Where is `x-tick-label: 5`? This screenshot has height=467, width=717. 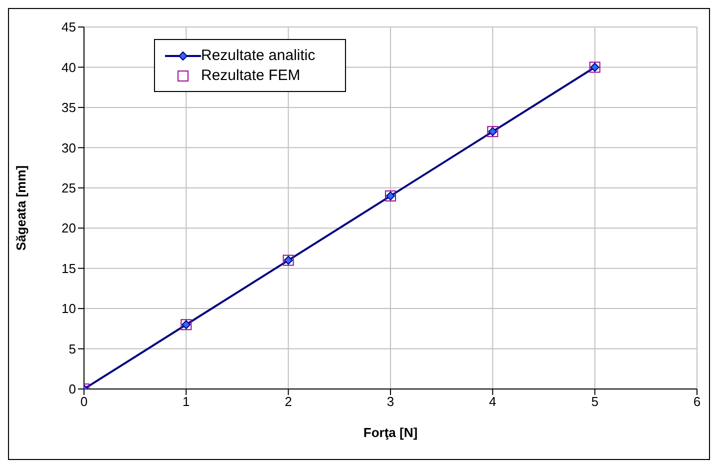 x-tick-label: 5 is located at coordinates (594, 402).